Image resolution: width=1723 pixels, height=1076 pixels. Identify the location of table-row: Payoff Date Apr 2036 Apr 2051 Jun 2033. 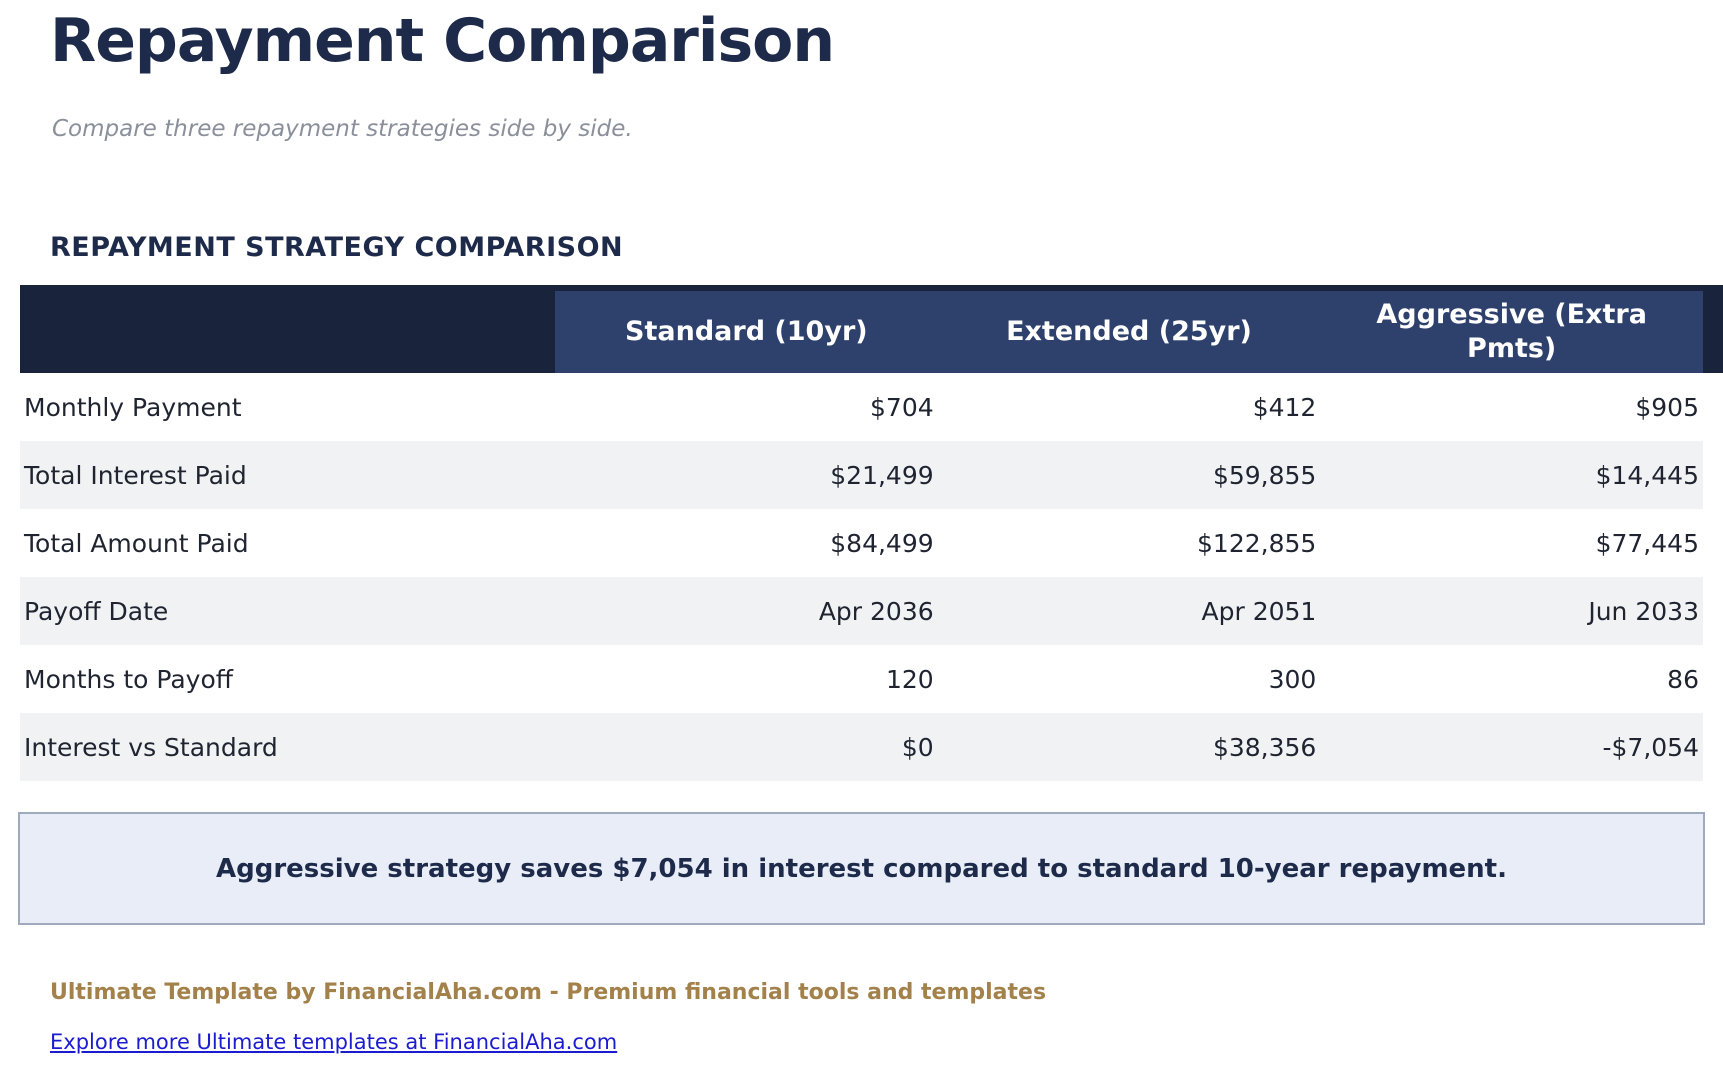
(861, 611).